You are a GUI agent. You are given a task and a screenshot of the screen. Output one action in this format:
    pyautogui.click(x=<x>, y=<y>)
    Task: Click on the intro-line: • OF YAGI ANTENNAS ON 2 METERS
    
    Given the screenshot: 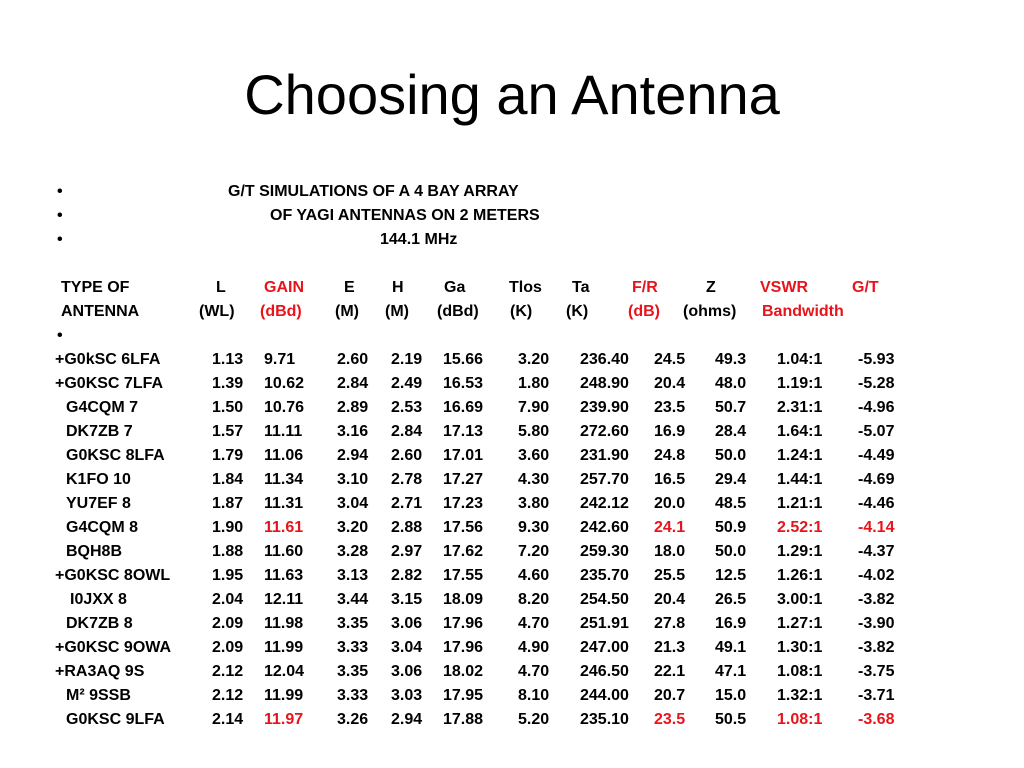 What is the action you would take?
    pyautogui.click(x=512, y=216)
    